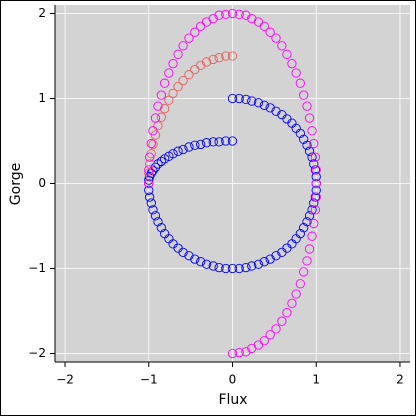 This screenshot has width=416, height=416. What do you see at coordinates (16, 184) in the screenshot?
I see `y-axis-title: Gorge` at bounding box center [16, 184].